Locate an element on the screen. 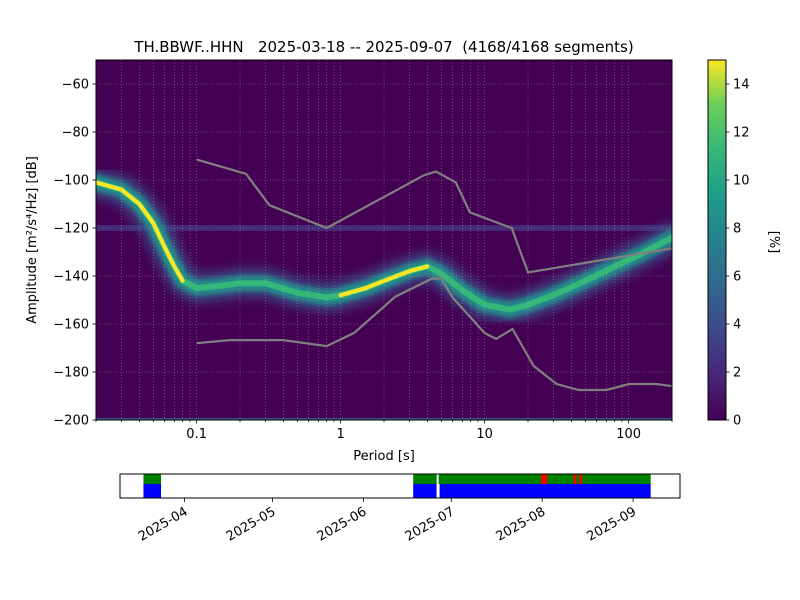 The height and width of the screenshot is (600, 800). colorbar-tick-label: 8 is located at coordinates (737, 229).